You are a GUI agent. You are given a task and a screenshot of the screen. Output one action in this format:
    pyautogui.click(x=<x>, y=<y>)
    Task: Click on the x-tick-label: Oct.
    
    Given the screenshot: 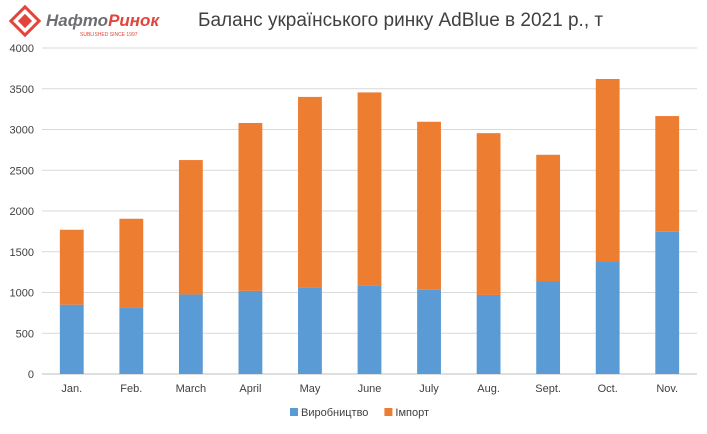 What is the action you would take?
    pyautogui.click(x=608, y=389)
    